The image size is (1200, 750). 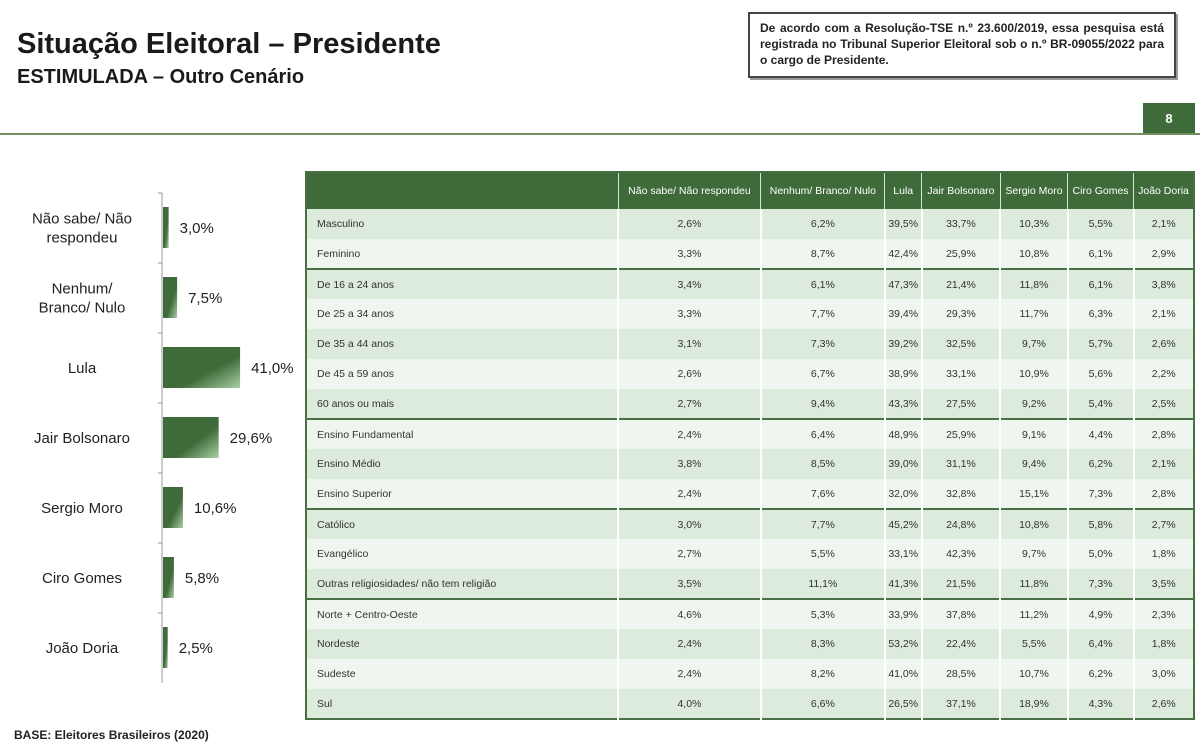 What do you see at coordinates (462, 433) in the screenshot?
I see `row-label: Ensino Fundamental` at bounding box center [462, 433].